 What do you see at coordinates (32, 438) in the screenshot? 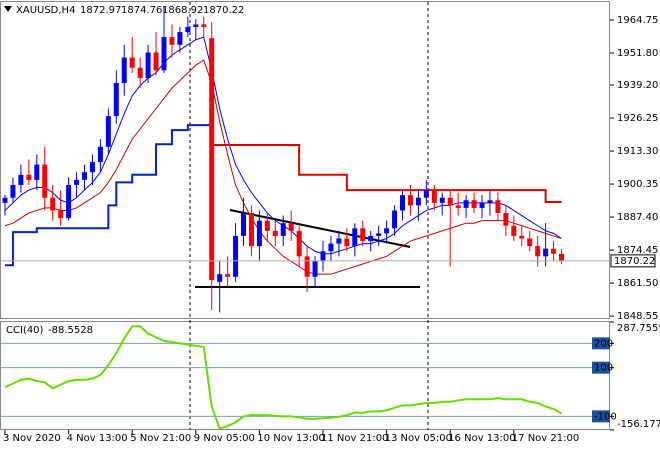
I see `x-tick-label: 3 Nov 2020` at bounding box center [32, 438].